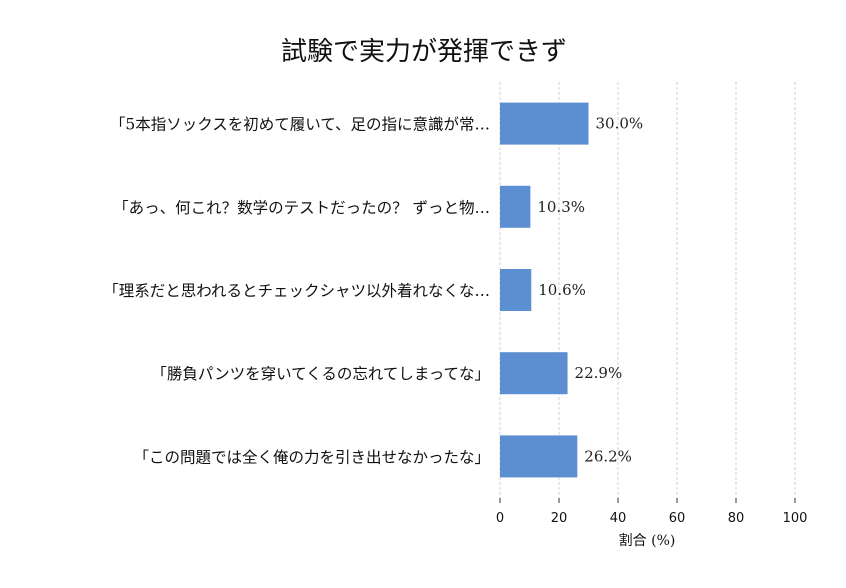 Image resolution: width=846 pixels, height=588 pixels. I want to click on value-label: 26.2%, so click(608, 456).